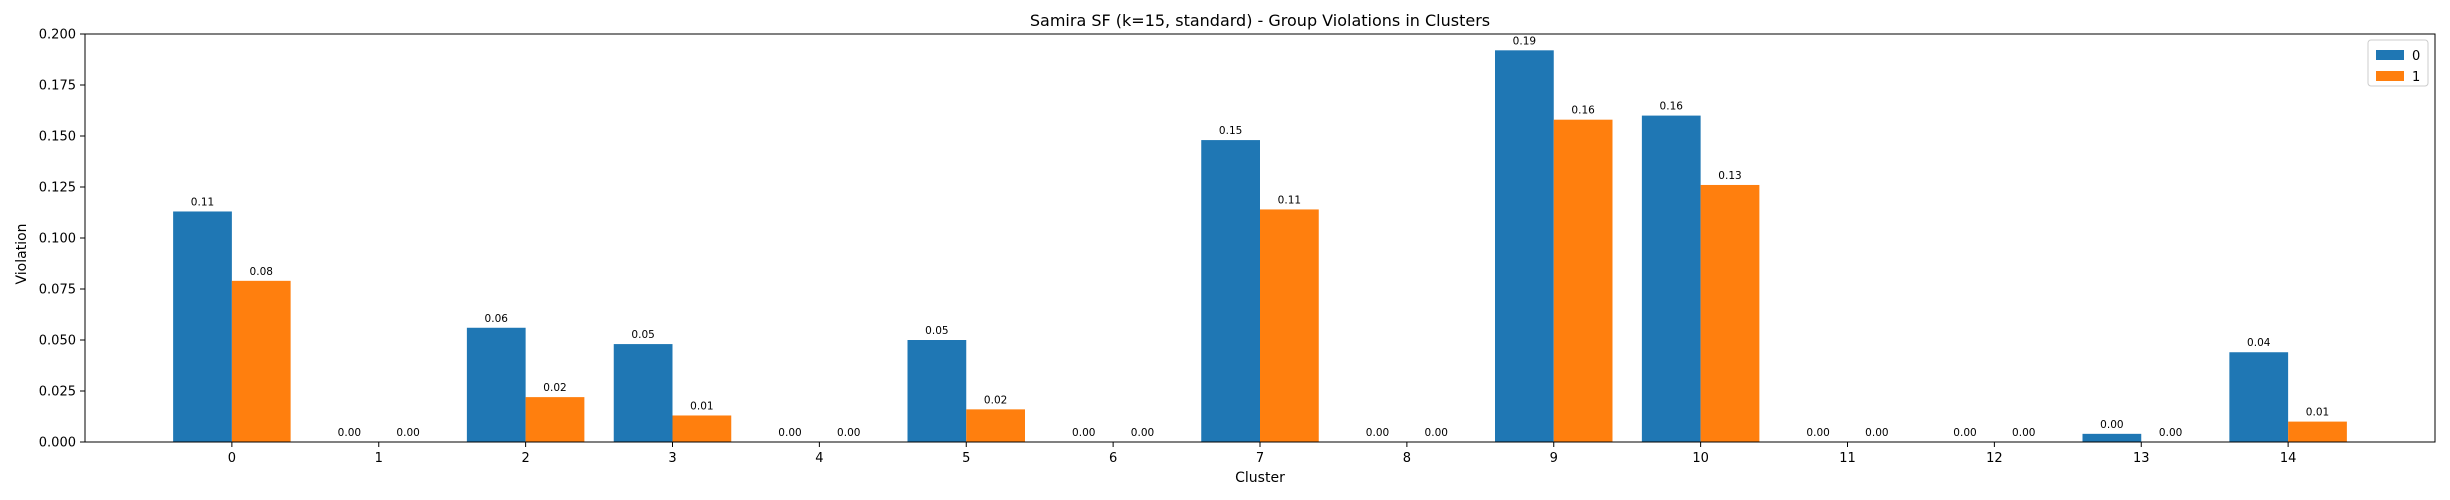 The image size is (2450, 500). I want to click on y-tick-label-0.125: 0.125, so click(57, 188).